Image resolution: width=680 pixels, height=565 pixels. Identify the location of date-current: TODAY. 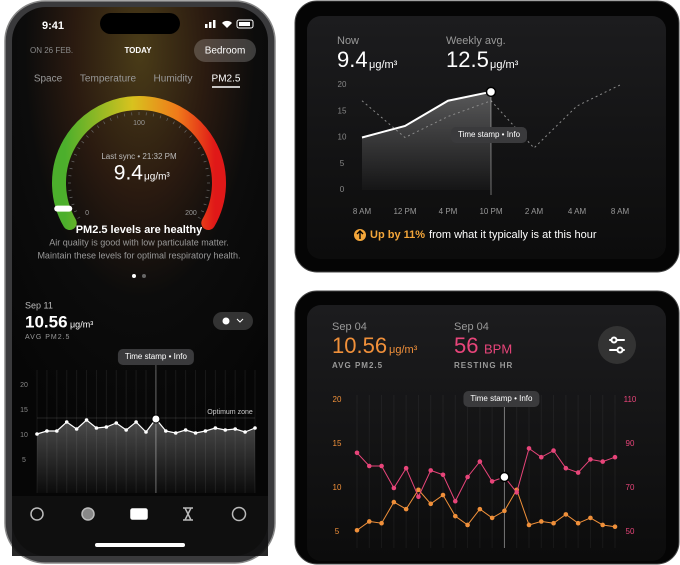
(138, 50).